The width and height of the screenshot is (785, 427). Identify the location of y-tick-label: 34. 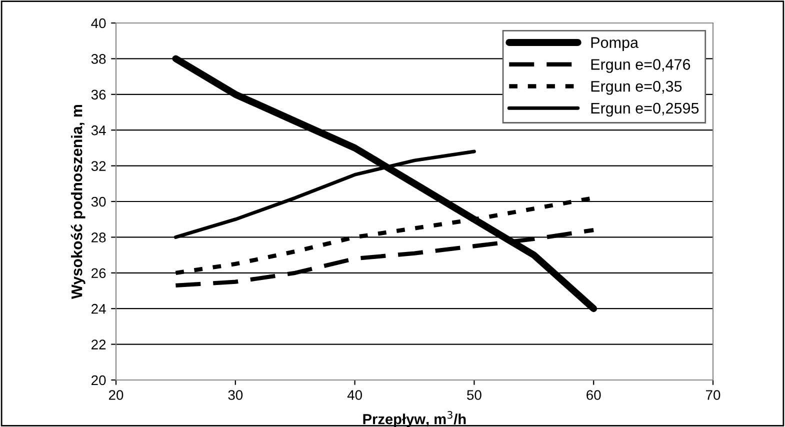
(98, 130).